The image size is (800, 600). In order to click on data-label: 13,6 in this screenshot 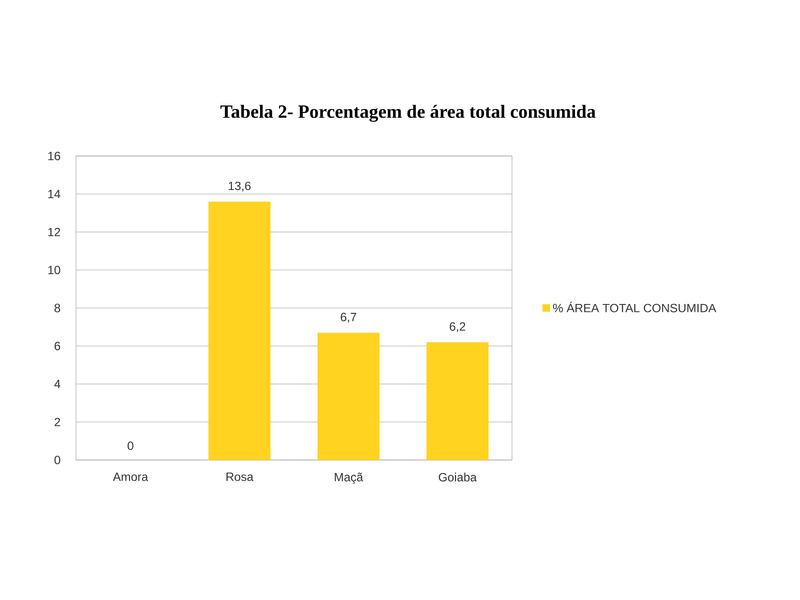, I will do `click(239, 187)`.